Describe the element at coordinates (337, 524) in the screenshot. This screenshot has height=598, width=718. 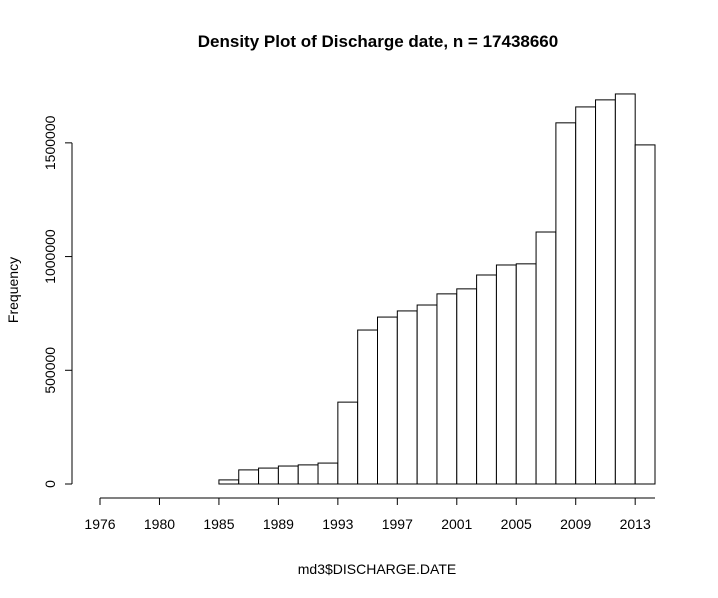
I see `x-tick-label: 1993` at that location.